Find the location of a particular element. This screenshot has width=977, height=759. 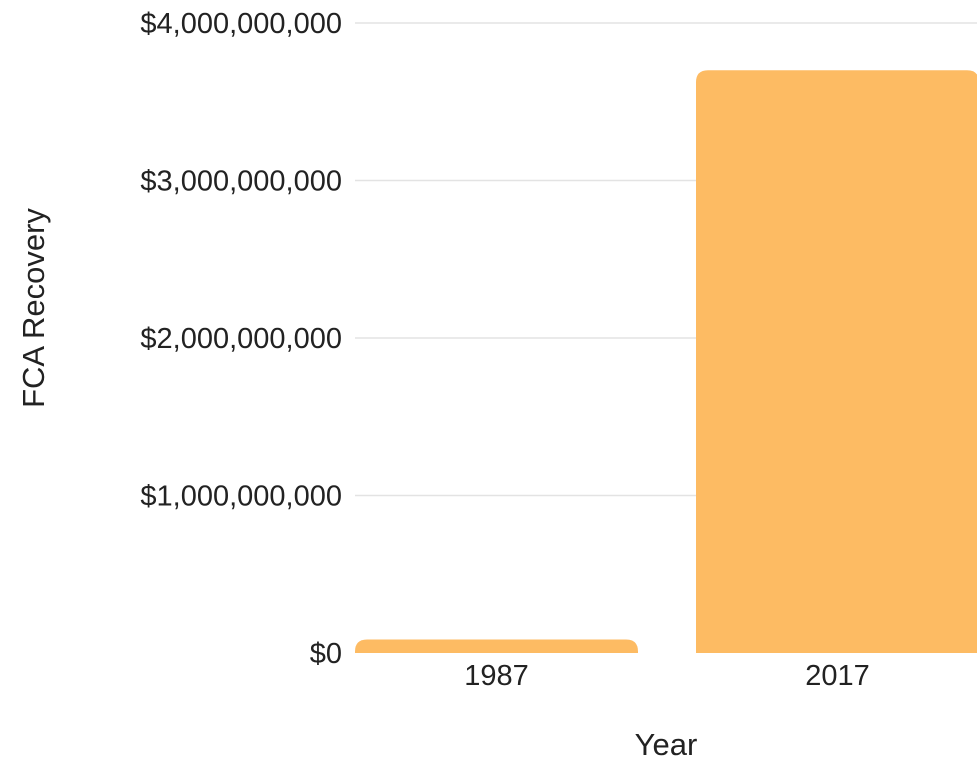

y-tick-label: $0 is located at coordinates (326, 654).